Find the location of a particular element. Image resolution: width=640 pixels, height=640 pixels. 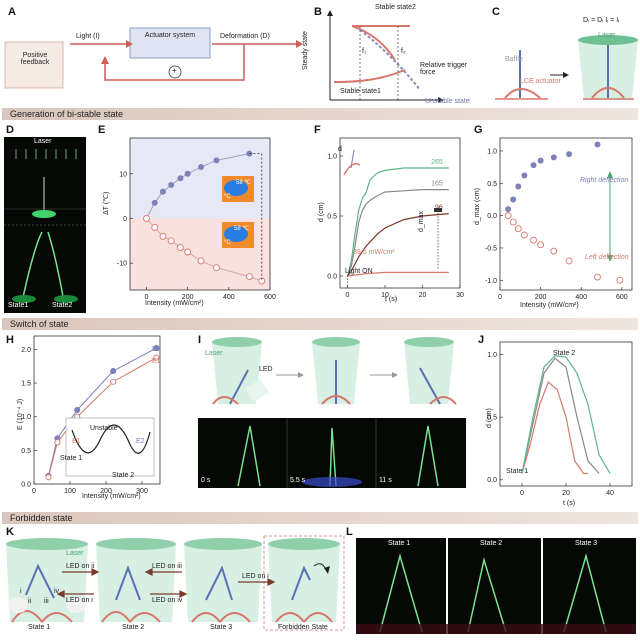

k-roman-iii: iii is located at coordinates (46, 601).